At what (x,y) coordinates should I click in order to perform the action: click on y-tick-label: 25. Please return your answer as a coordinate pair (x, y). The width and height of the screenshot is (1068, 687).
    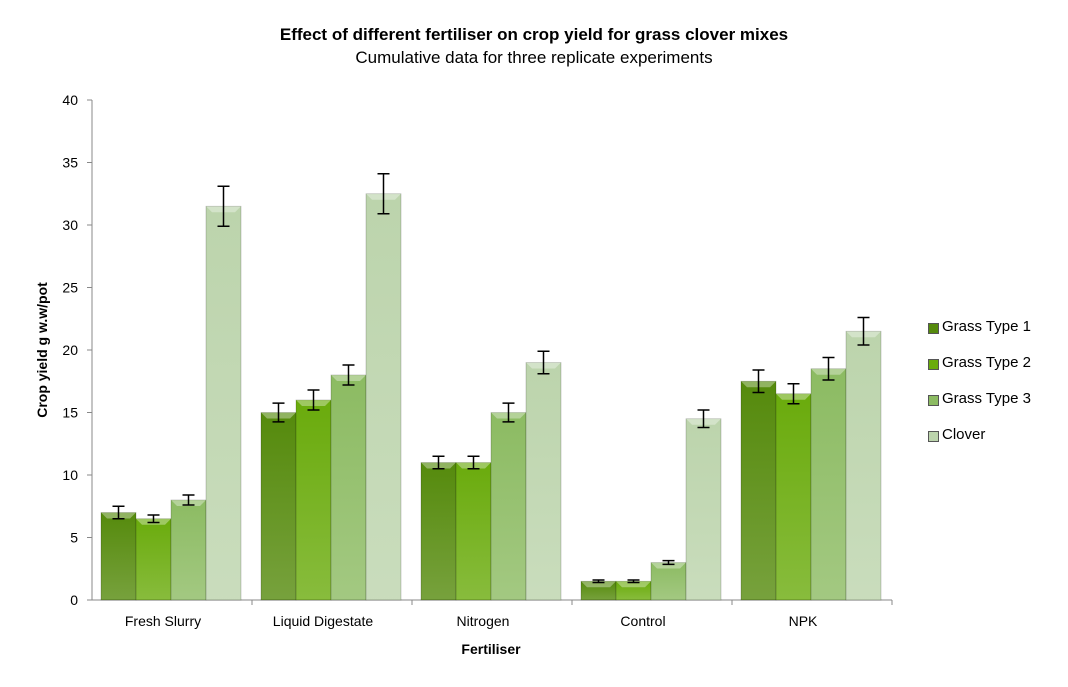
    Looking at the image, I should click on (70, 288).